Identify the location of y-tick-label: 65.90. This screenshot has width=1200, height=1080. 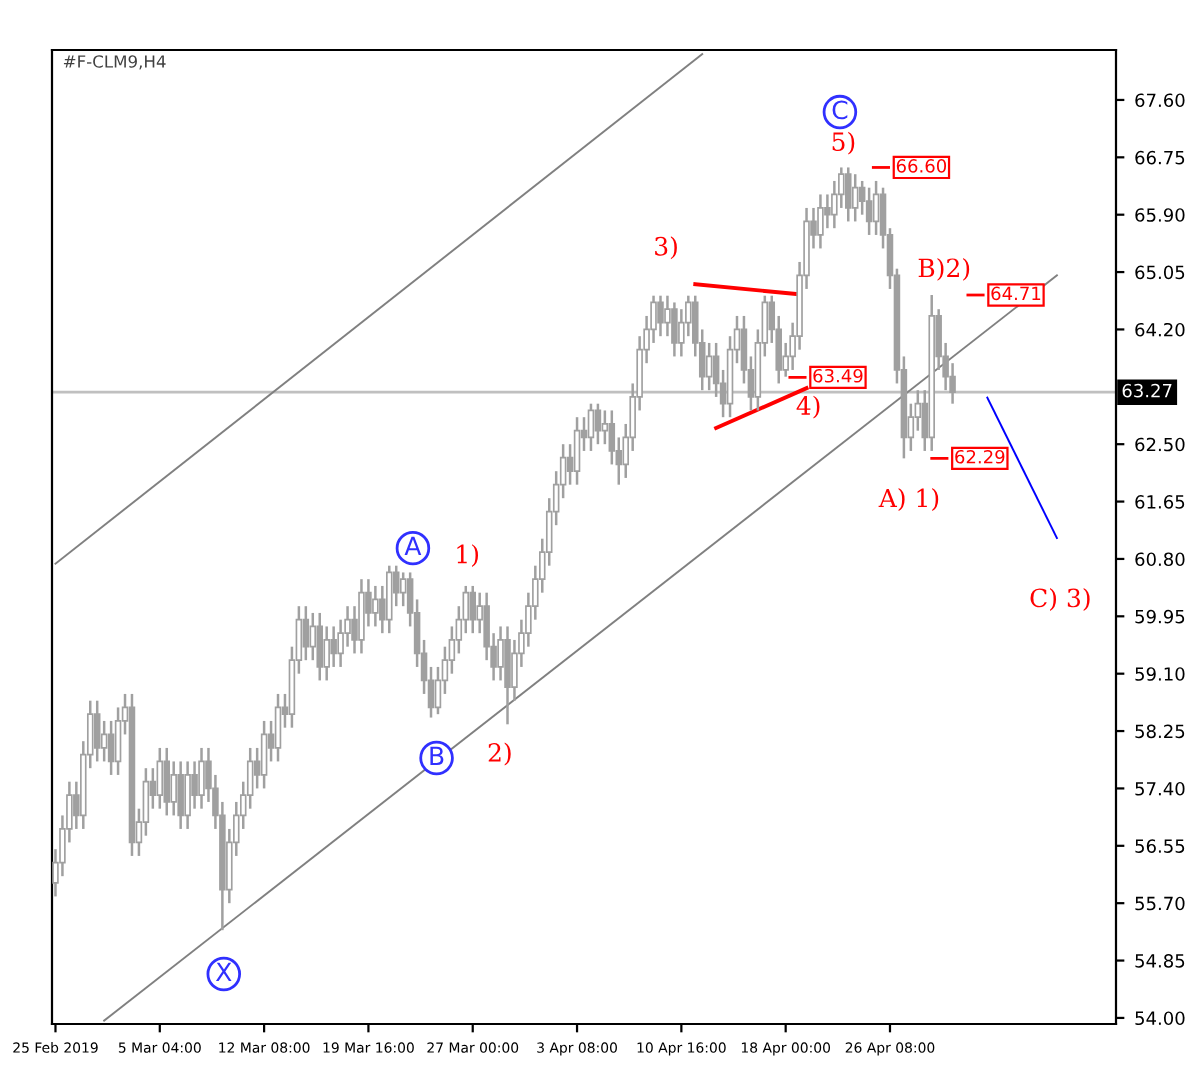
(1160, 215).